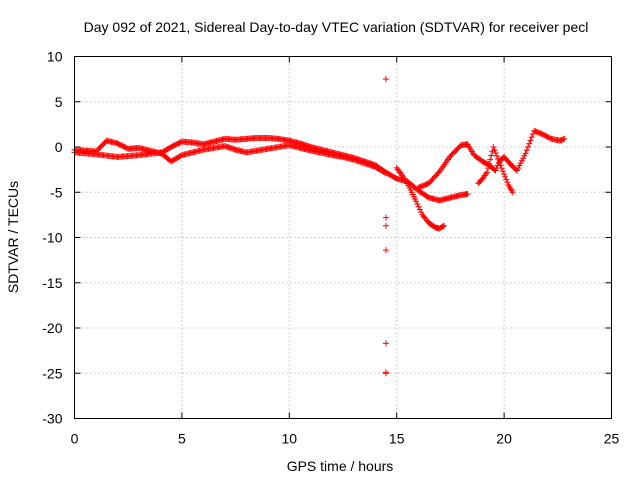  Describe the element at coordinates (397, 439) in the screenshot. I see `x-tick-label: 15` at that location.